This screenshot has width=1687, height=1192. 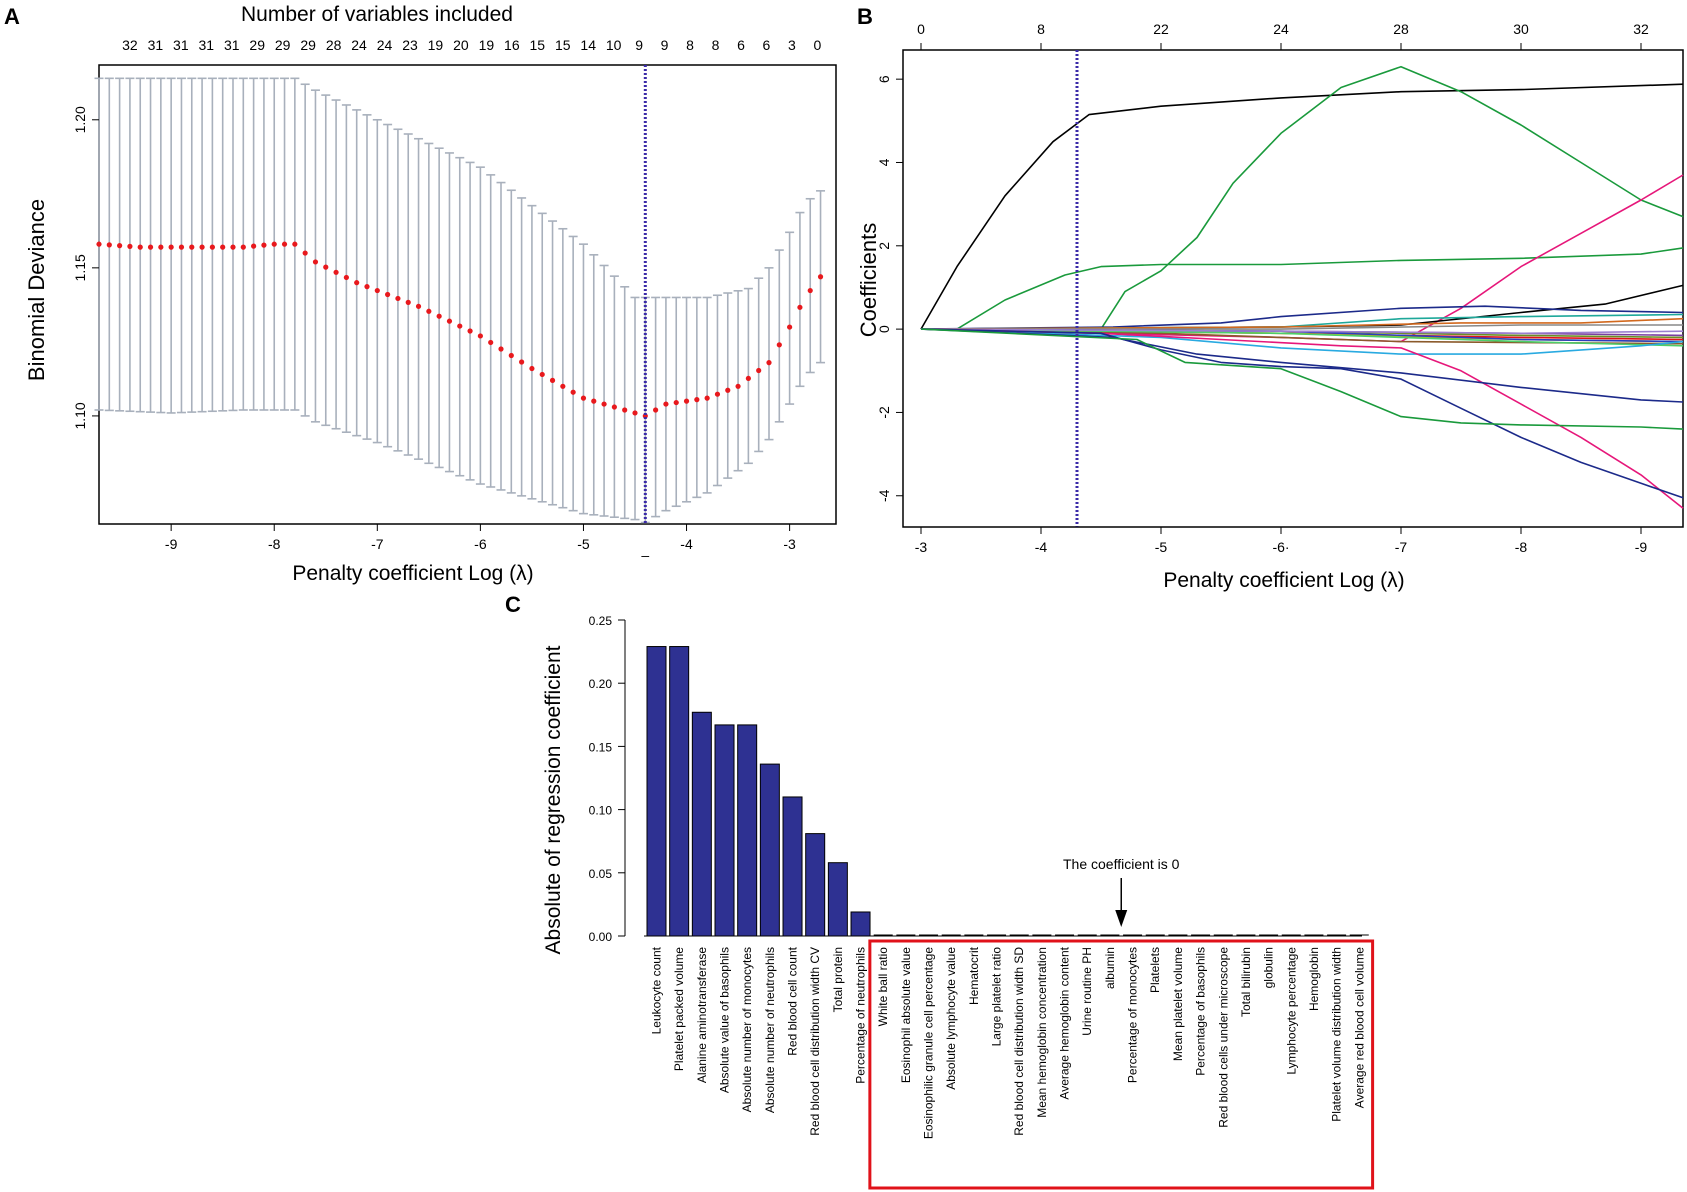 I want to click on x-tick-label: -7, so click(x=377, y=544).